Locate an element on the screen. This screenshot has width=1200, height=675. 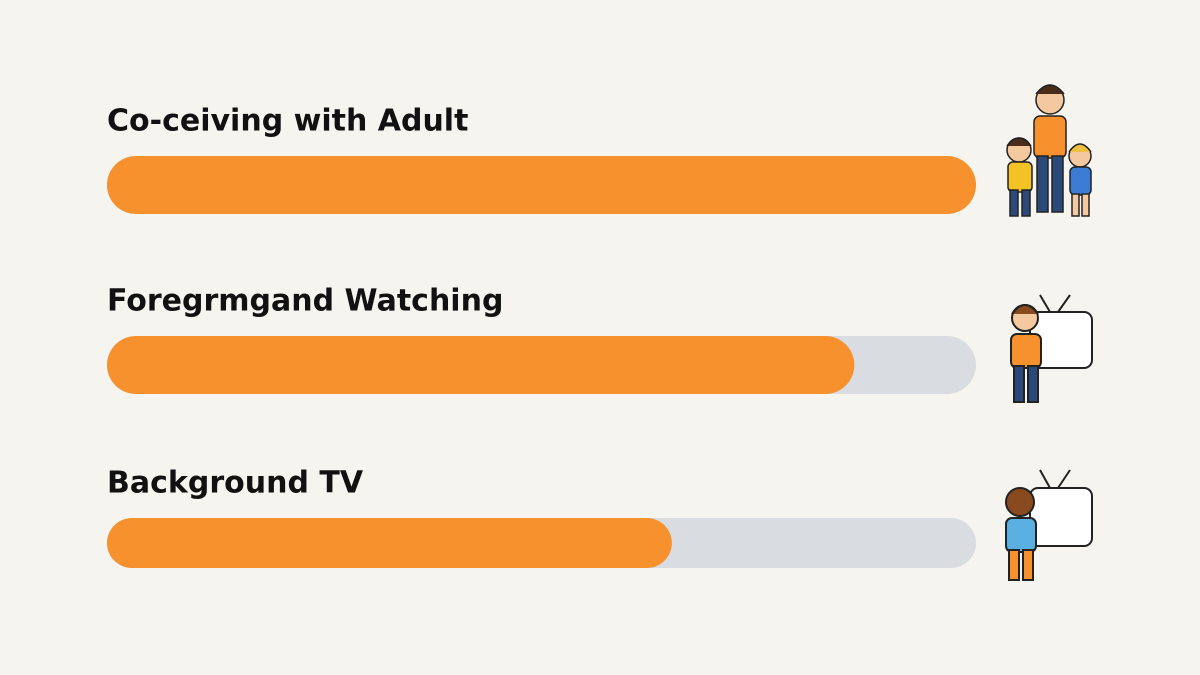
tv-watching-icon is located at coordinates (1051, 348).